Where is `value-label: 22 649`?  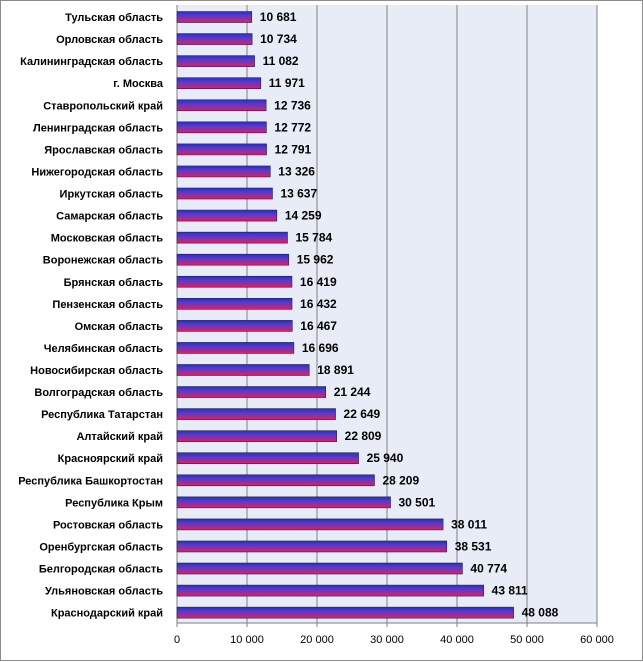 value-label: 22 649 is located at coordinates (362, 414).